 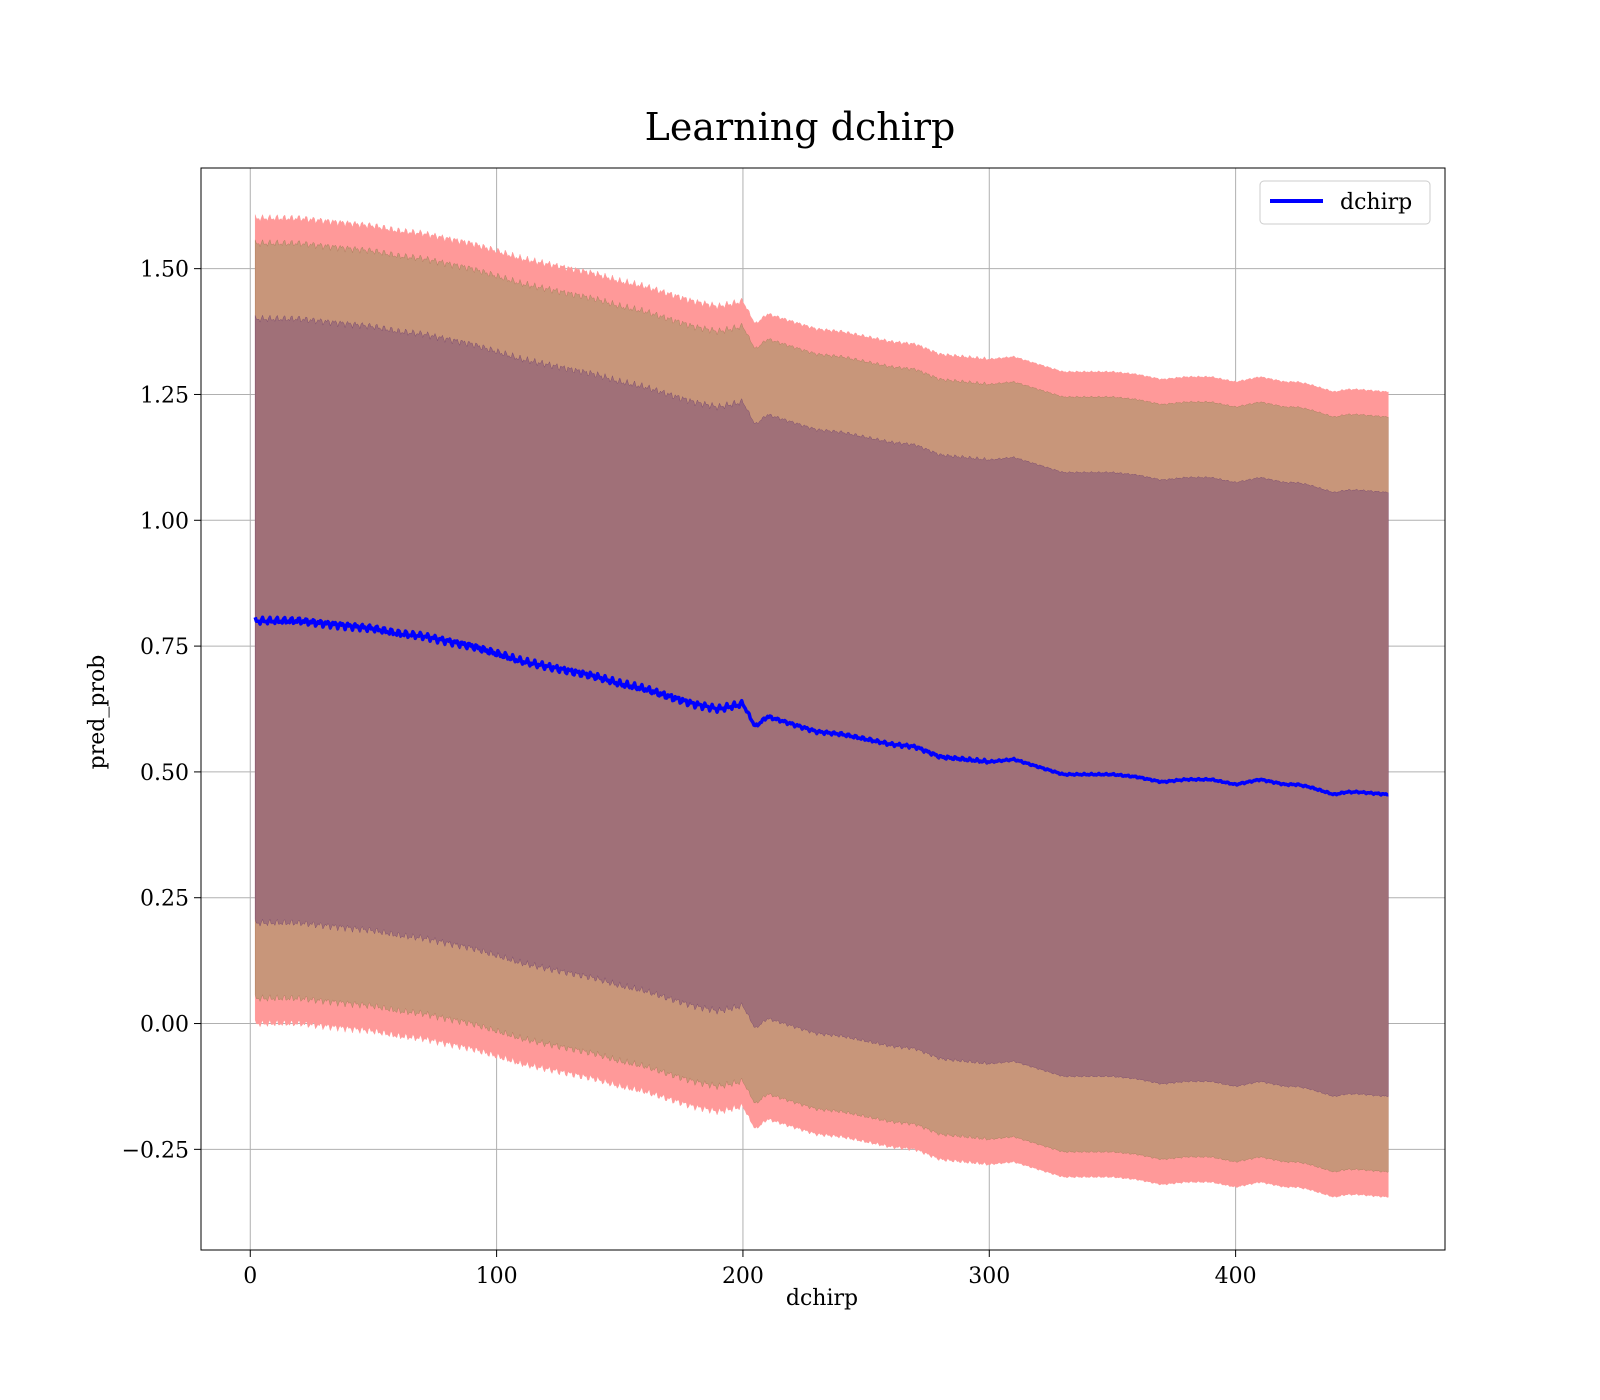 What do you see at coordinates (155, 1150) in the screenshot?
I see `y-tick-label: −0.25` at bounding box center [155, 1150].